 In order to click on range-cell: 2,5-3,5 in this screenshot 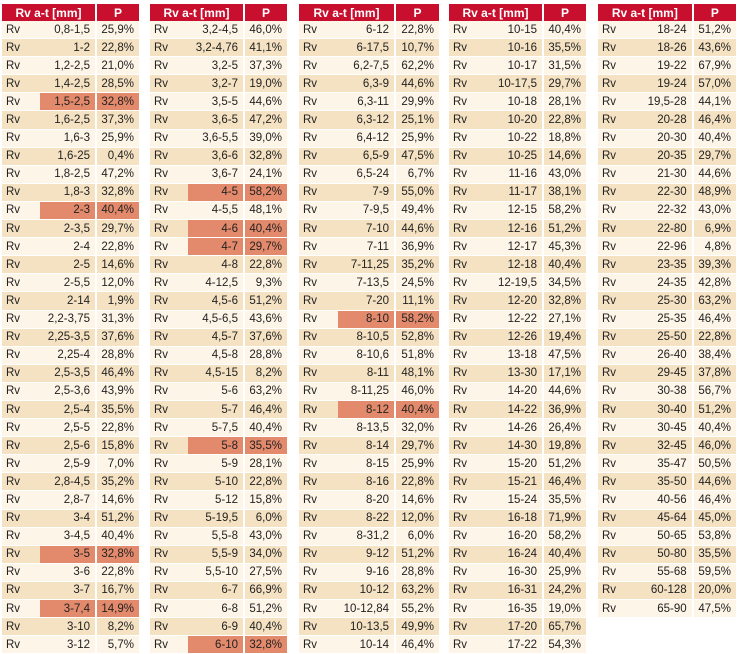, I will do `click(68, 373)`.